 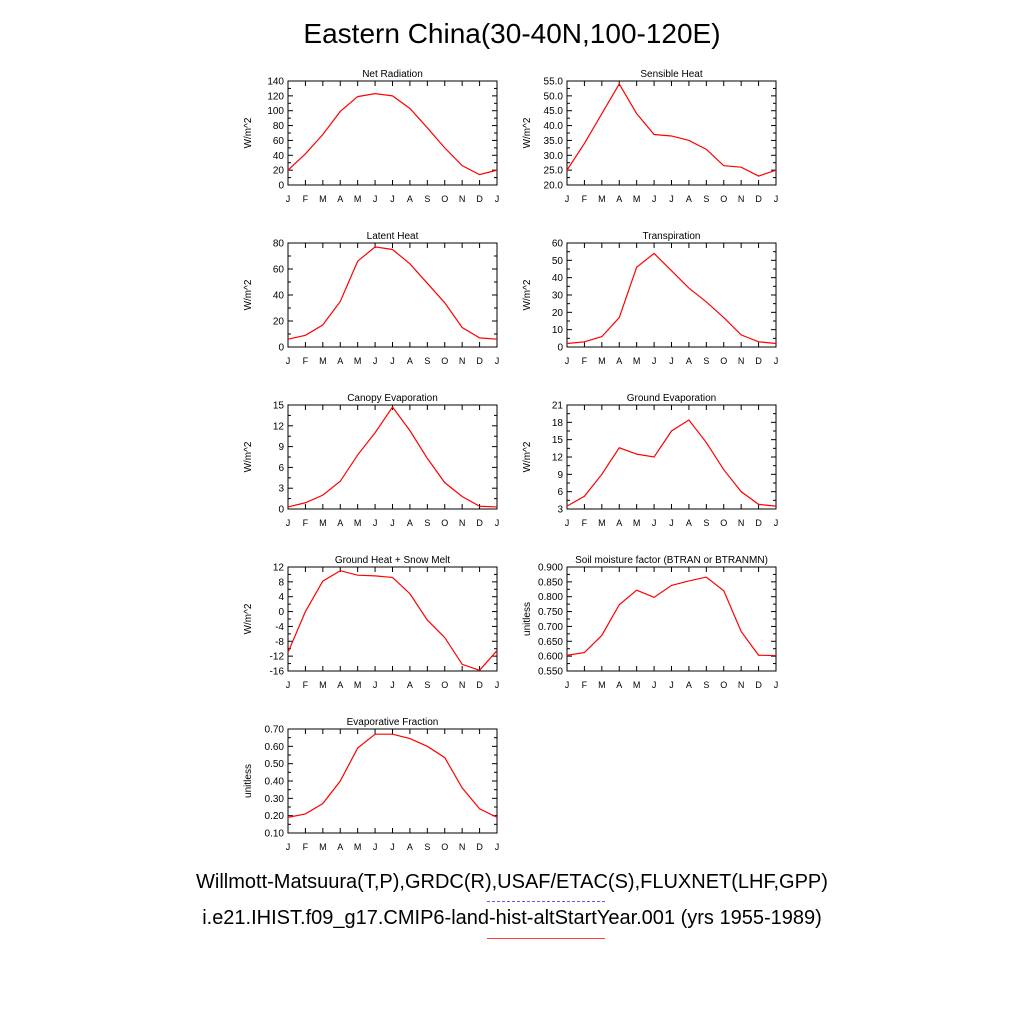 What do you see at coordinates (279, 426) in the screenshot?
I see `y-tick-label: 12` at bounding box center [279, 426].